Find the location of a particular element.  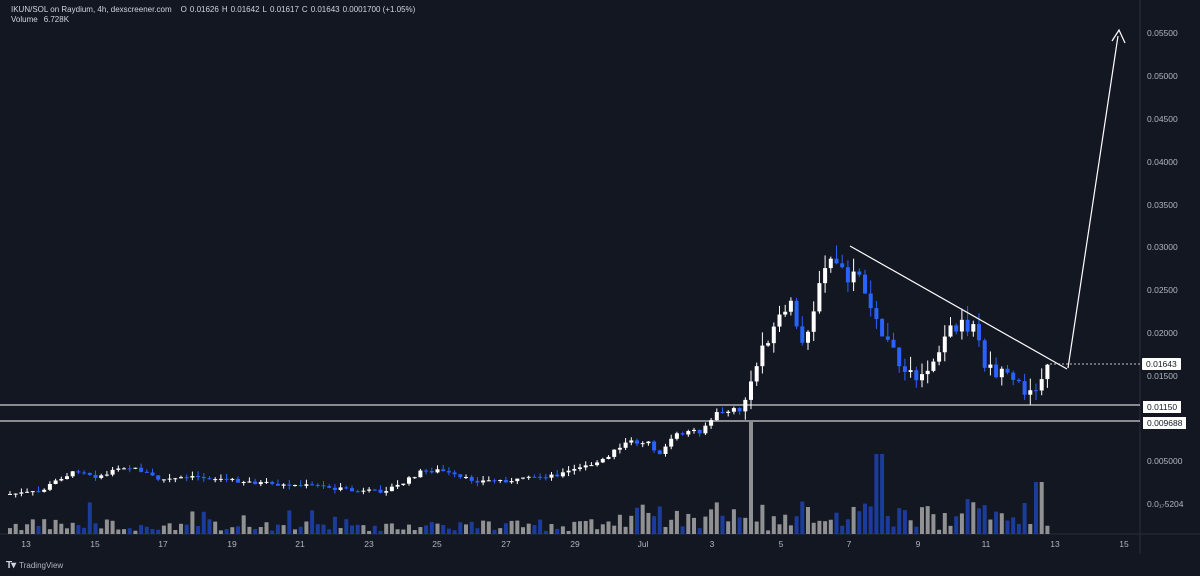

time-tick-label: 11 is located at coordinates (986, 544).